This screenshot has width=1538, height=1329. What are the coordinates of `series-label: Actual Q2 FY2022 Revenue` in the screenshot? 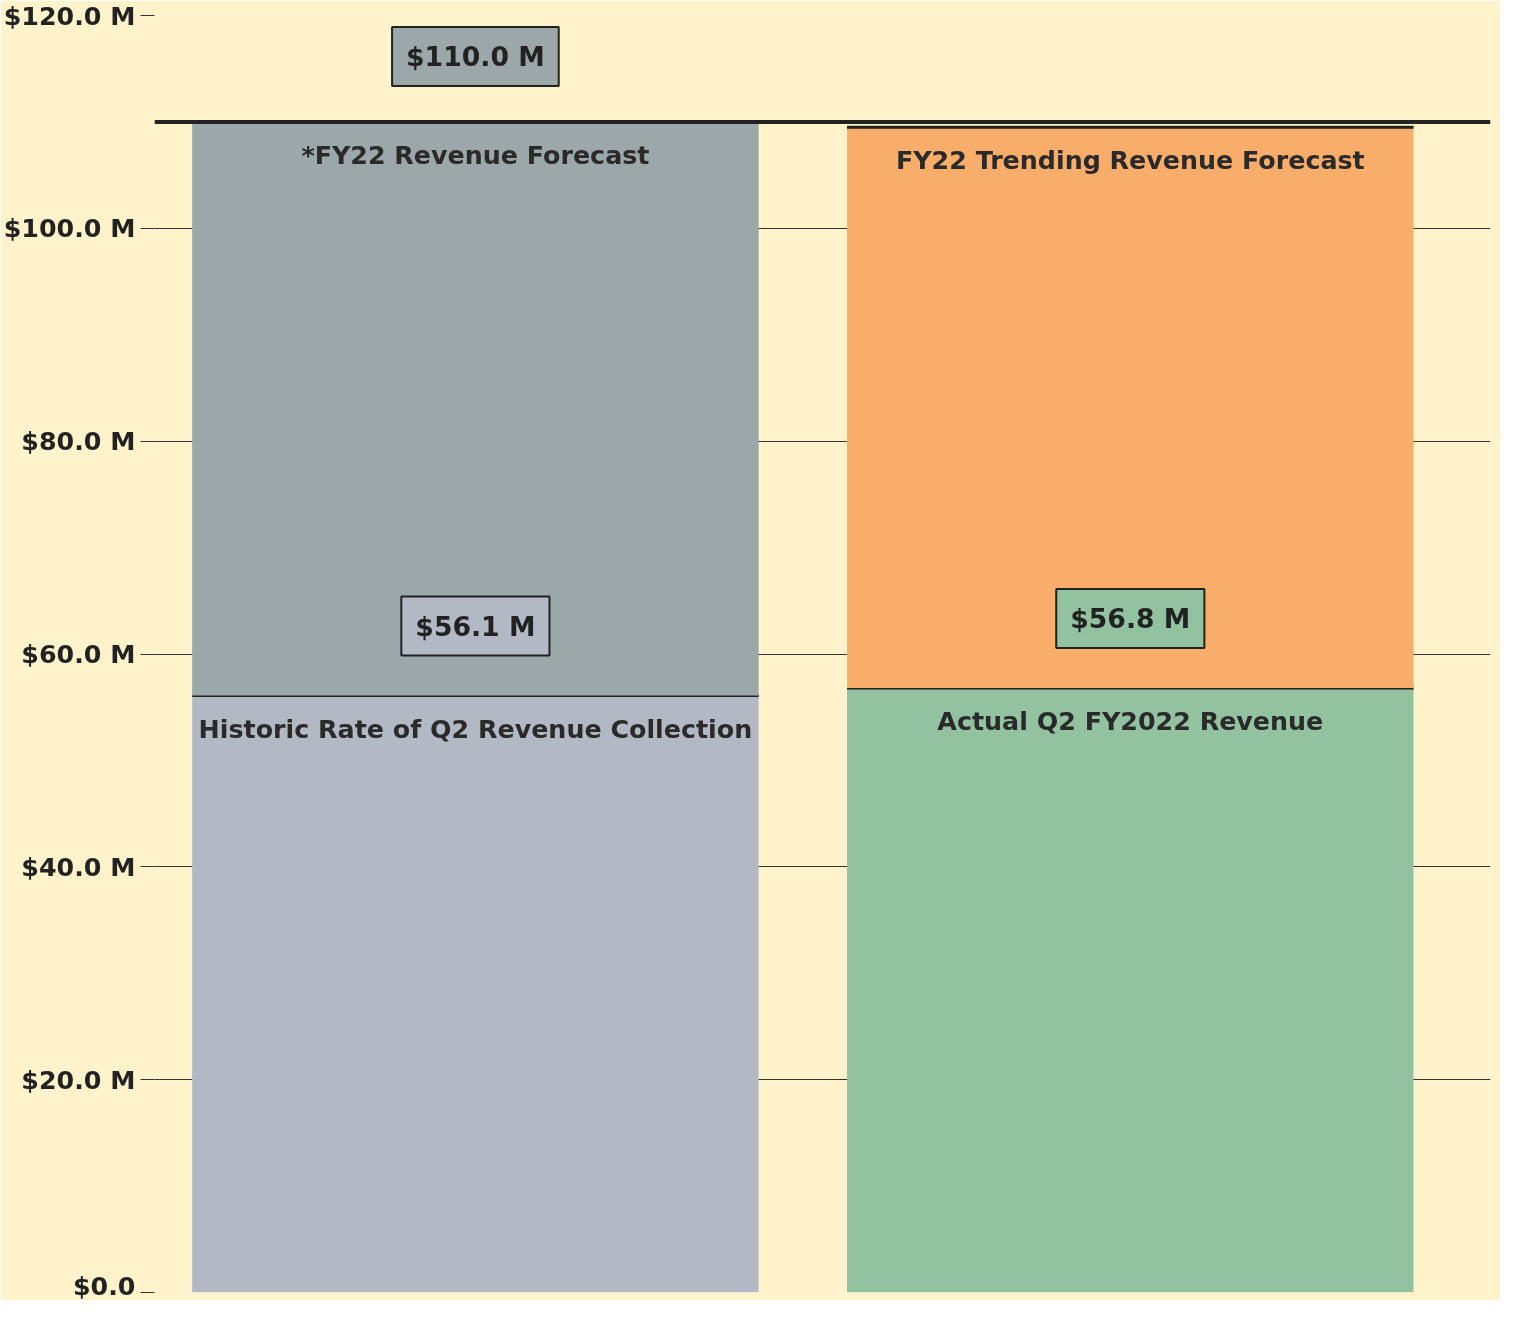 It's located at (1130, 721).